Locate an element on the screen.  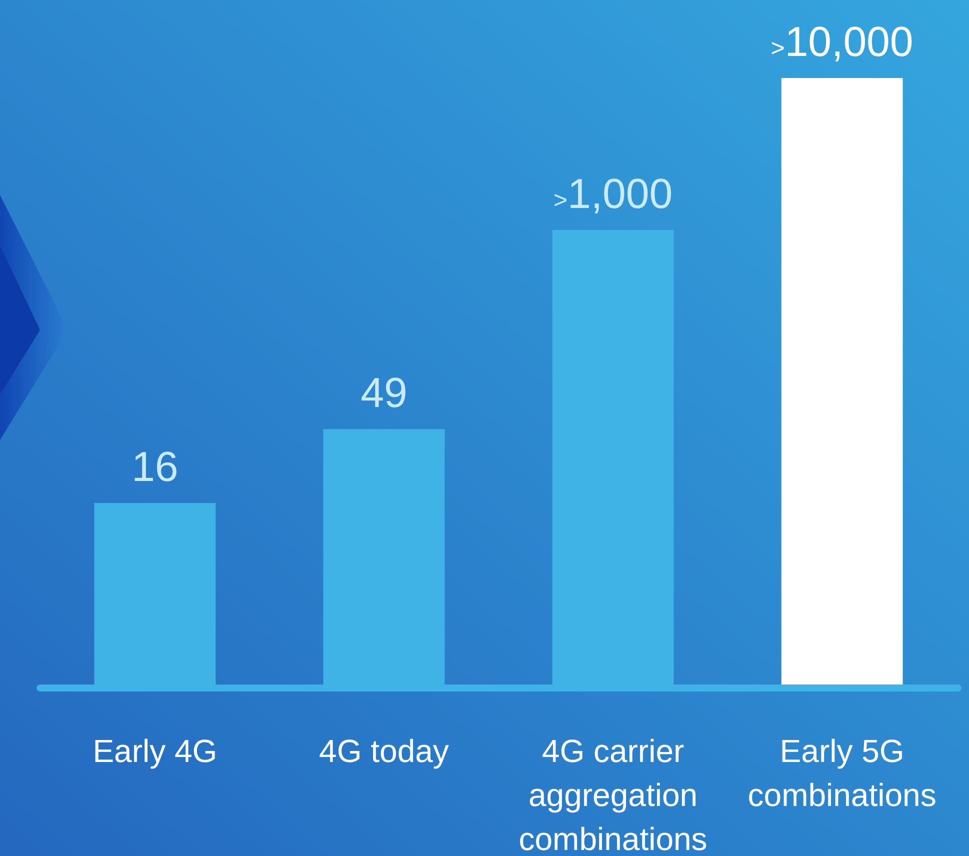
data-label: 16 is located at coordinates (155, 466).